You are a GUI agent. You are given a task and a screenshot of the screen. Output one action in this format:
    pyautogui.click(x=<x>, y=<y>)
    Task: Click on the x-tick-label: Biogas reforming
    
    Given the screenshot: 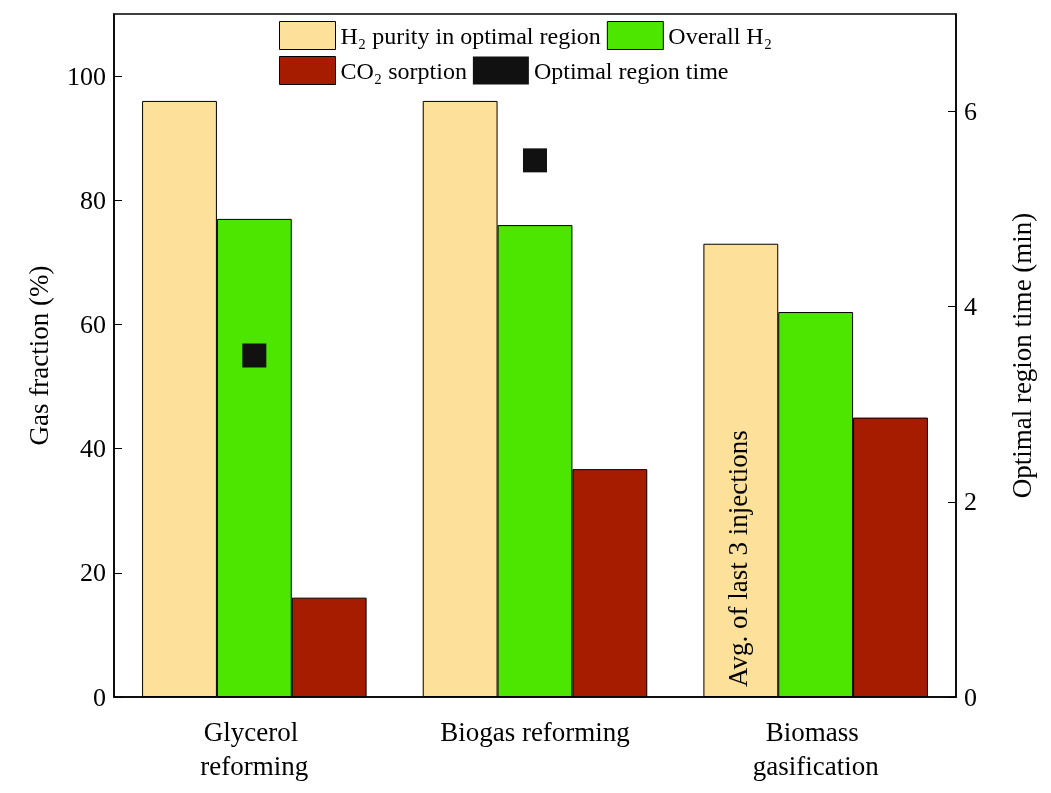 What is the action you would take?
    pyautogui.click(x=535, y=732)
    